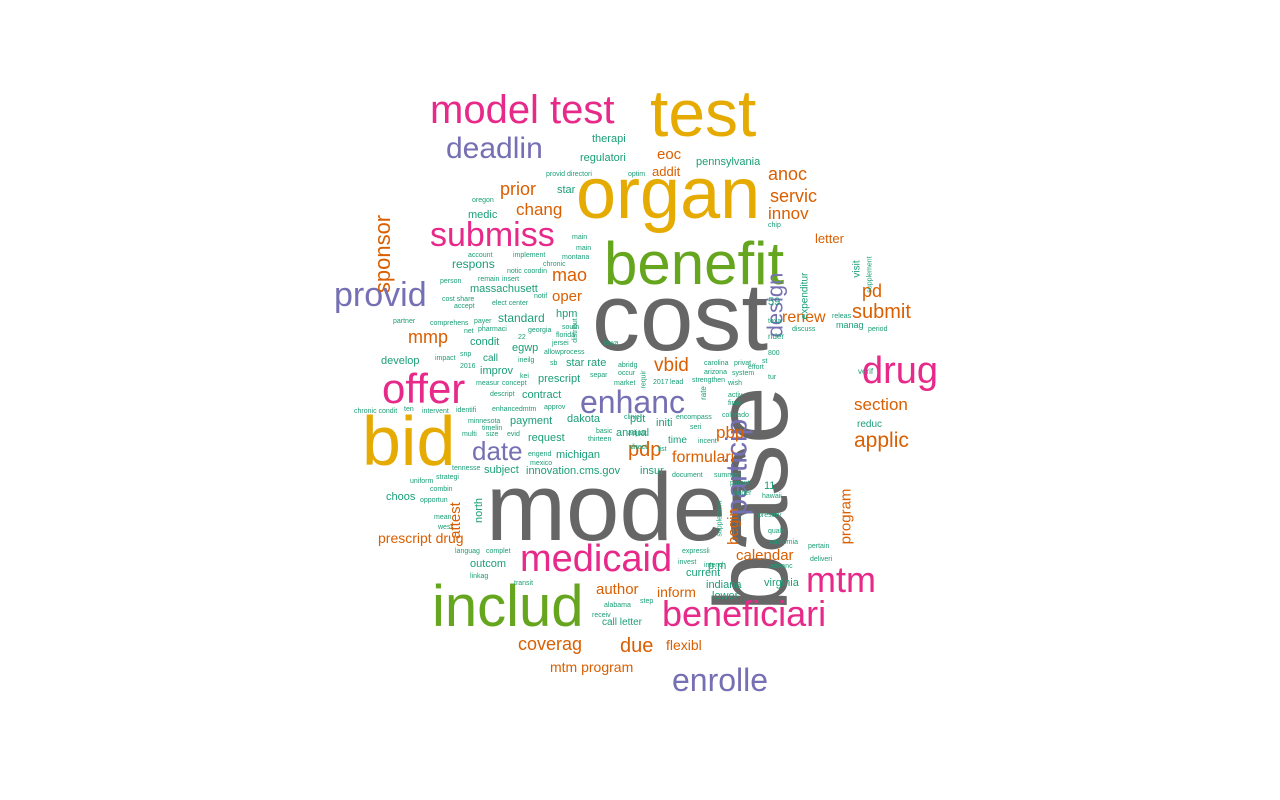 The width and height of the screenshot is (1280, 800). I want to click on word-cloud-term: mmp, so click(428, 337).